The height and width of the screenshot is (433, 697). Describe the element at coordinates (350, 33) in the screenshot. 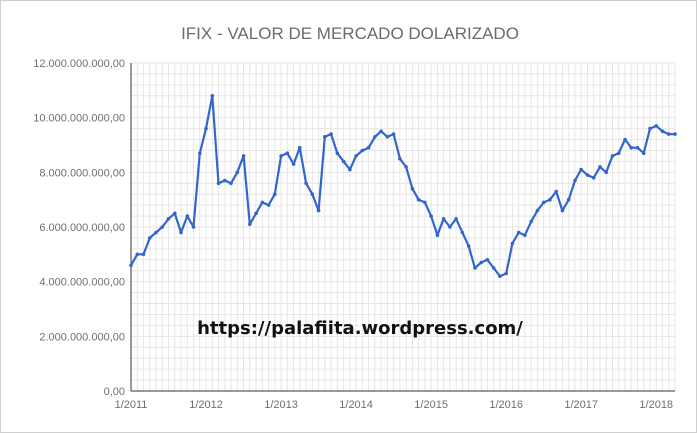

I see `chart-title: IFIX - VALOR DE MERCADO DOLARIZADO` at that location.